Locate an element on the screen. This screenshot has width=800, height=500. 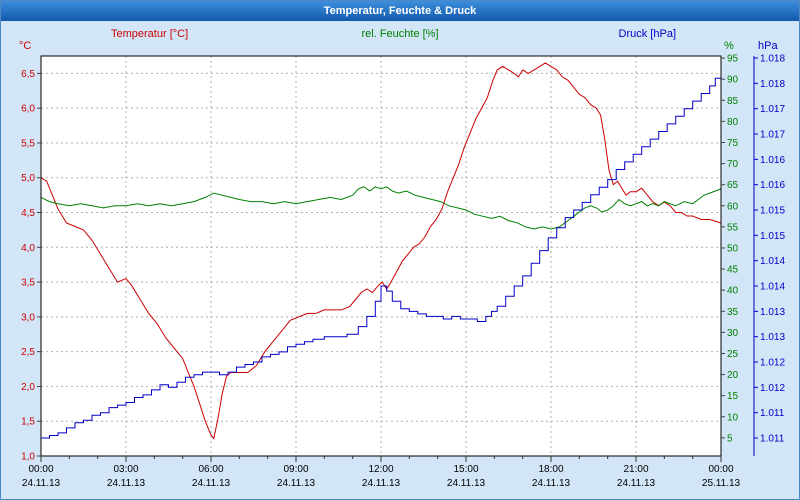
hum-tick-label: 30 is located at coordinates (733, 333).